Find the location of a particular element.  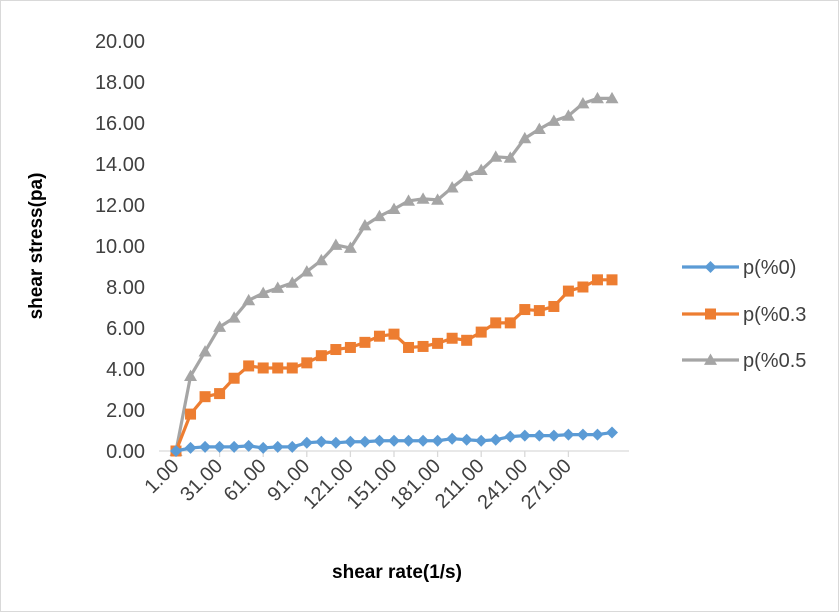

legend: p(%0) p(%0.3 p(%0.5 is located at coordinates (744, 314).